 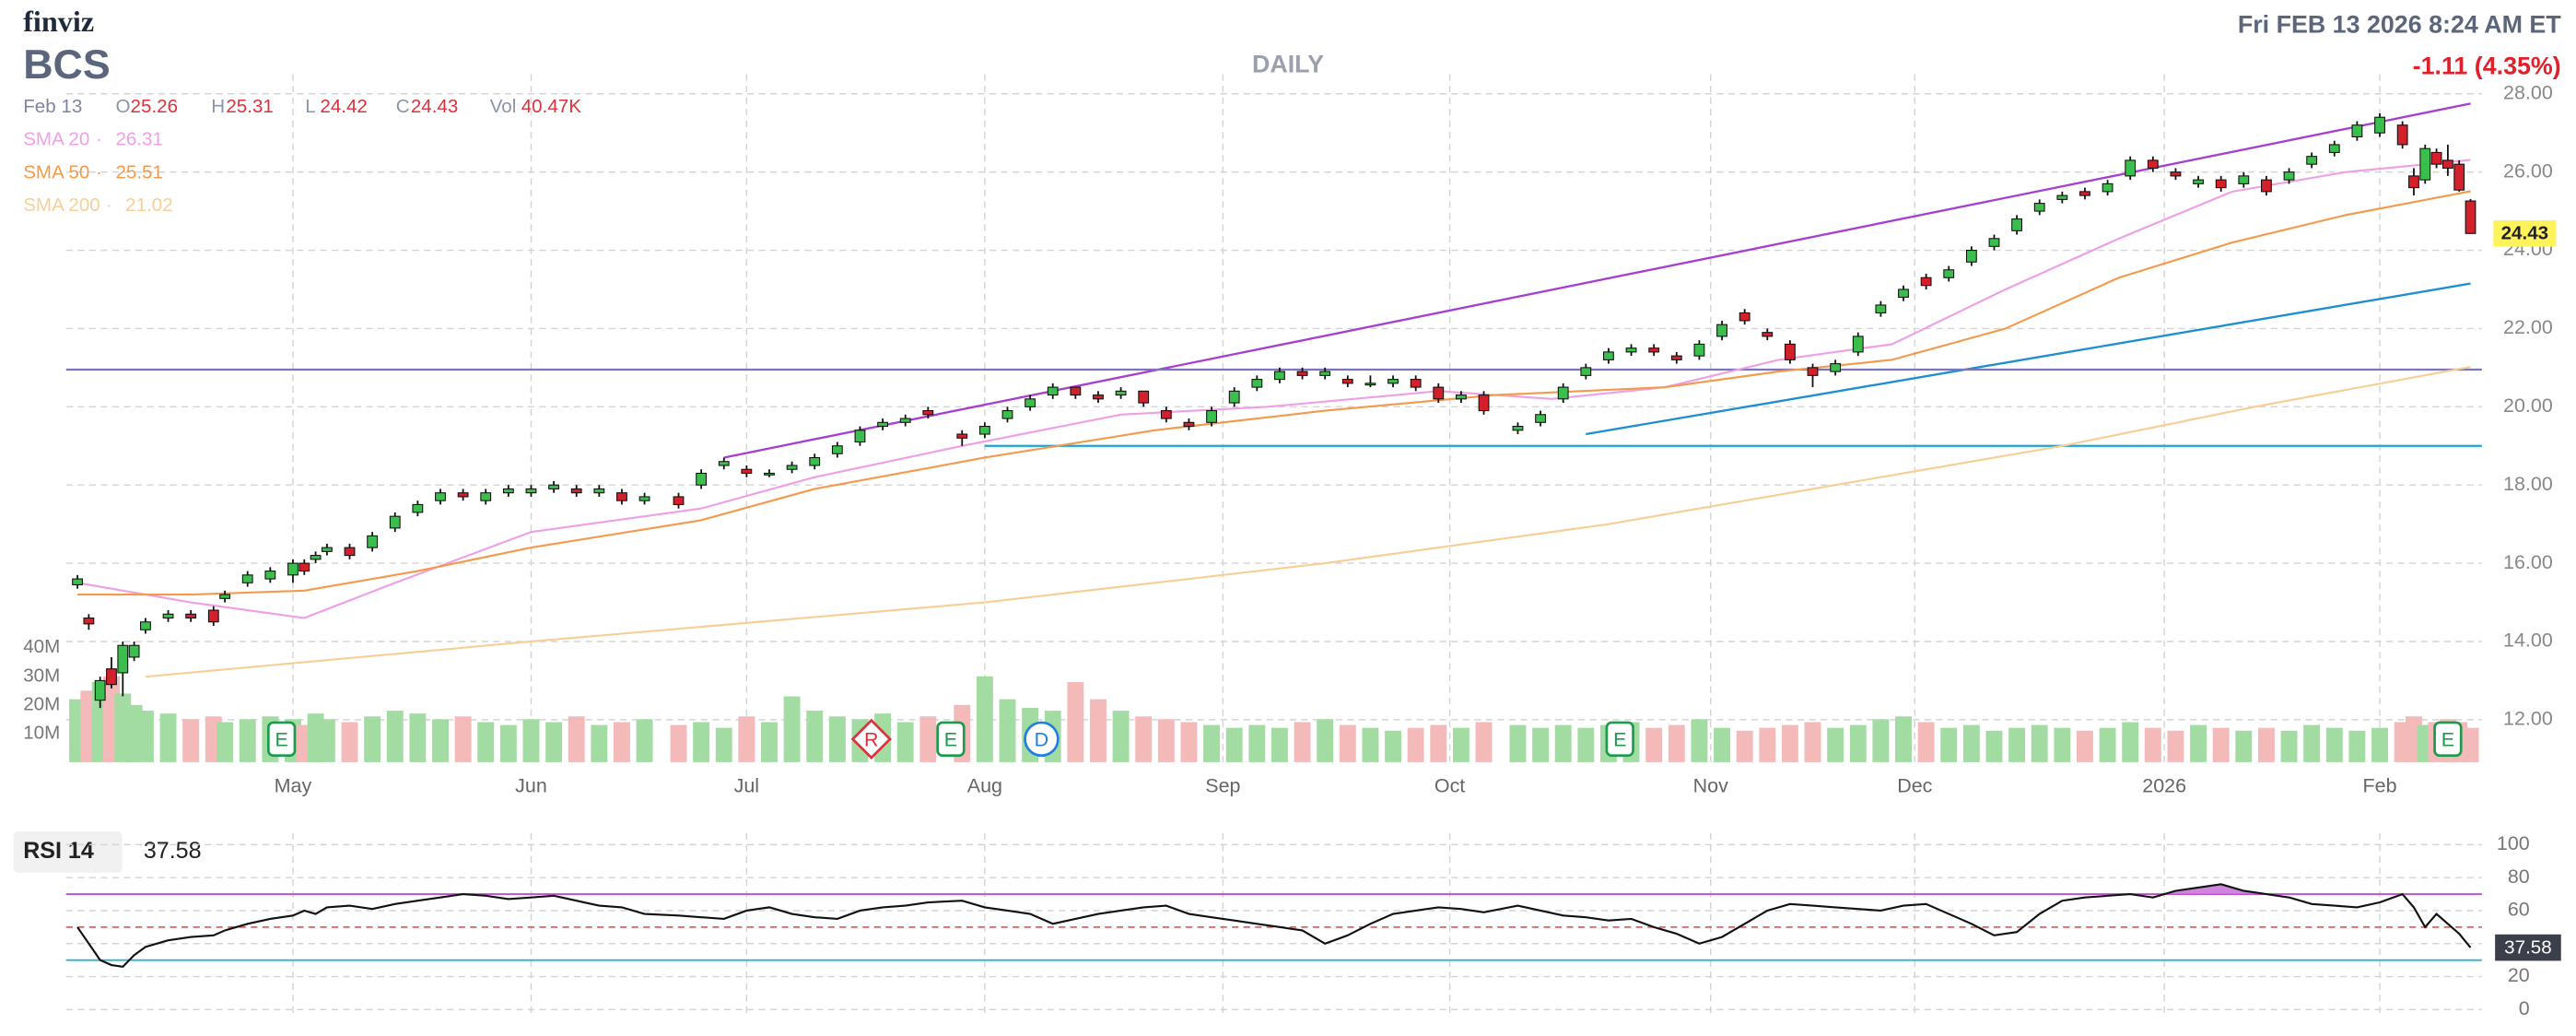 What do you see at coordinates (41, 646) in the screenshot?
I see `volume-tick-label: 40M` at bounding box center [41, 646].